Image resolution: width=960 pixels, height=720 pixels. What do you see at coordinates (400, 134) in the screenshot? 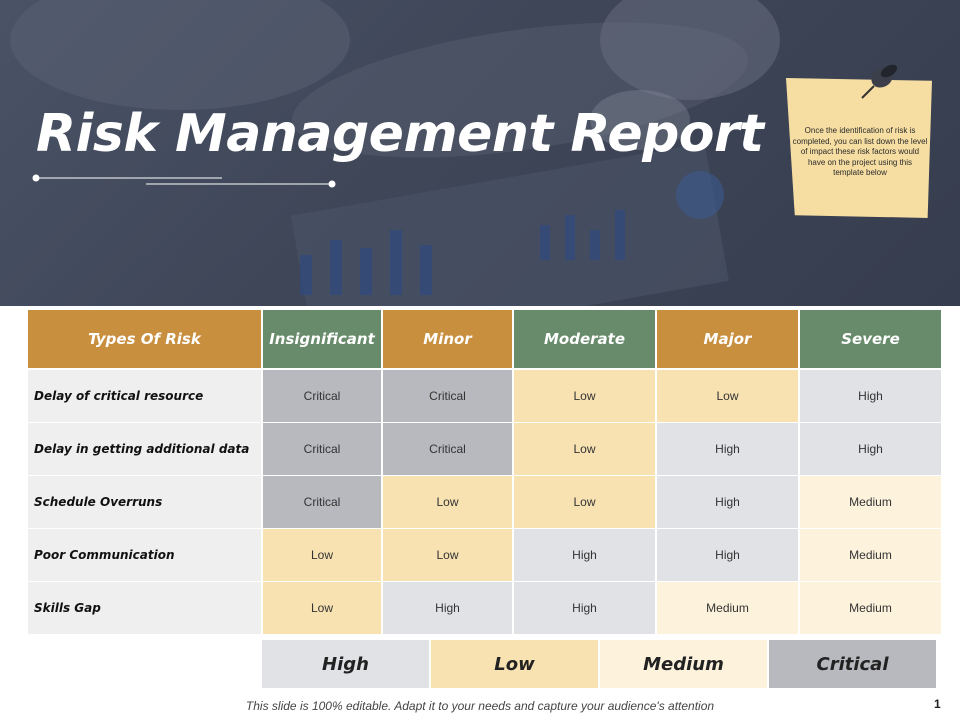
I see `page-title: Risk Management Report` at bounding box center [400, 134].